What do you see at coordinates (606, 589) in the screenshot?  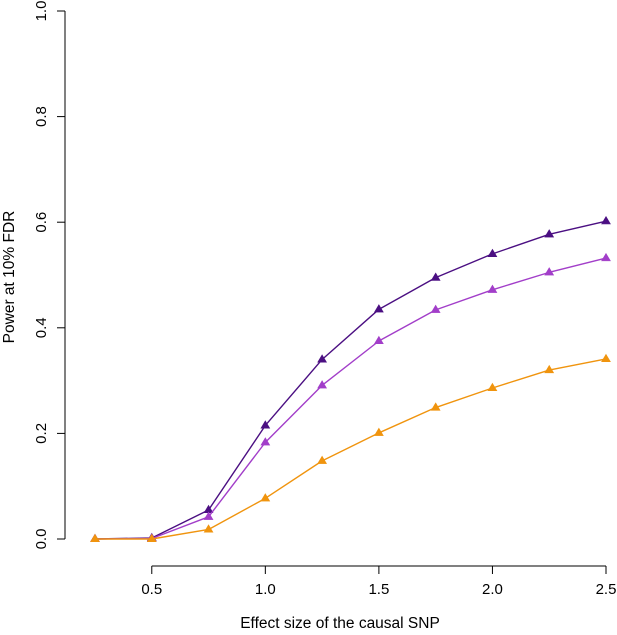 I see `x-tick-label: 2.5` at bounding box center [606, 589].